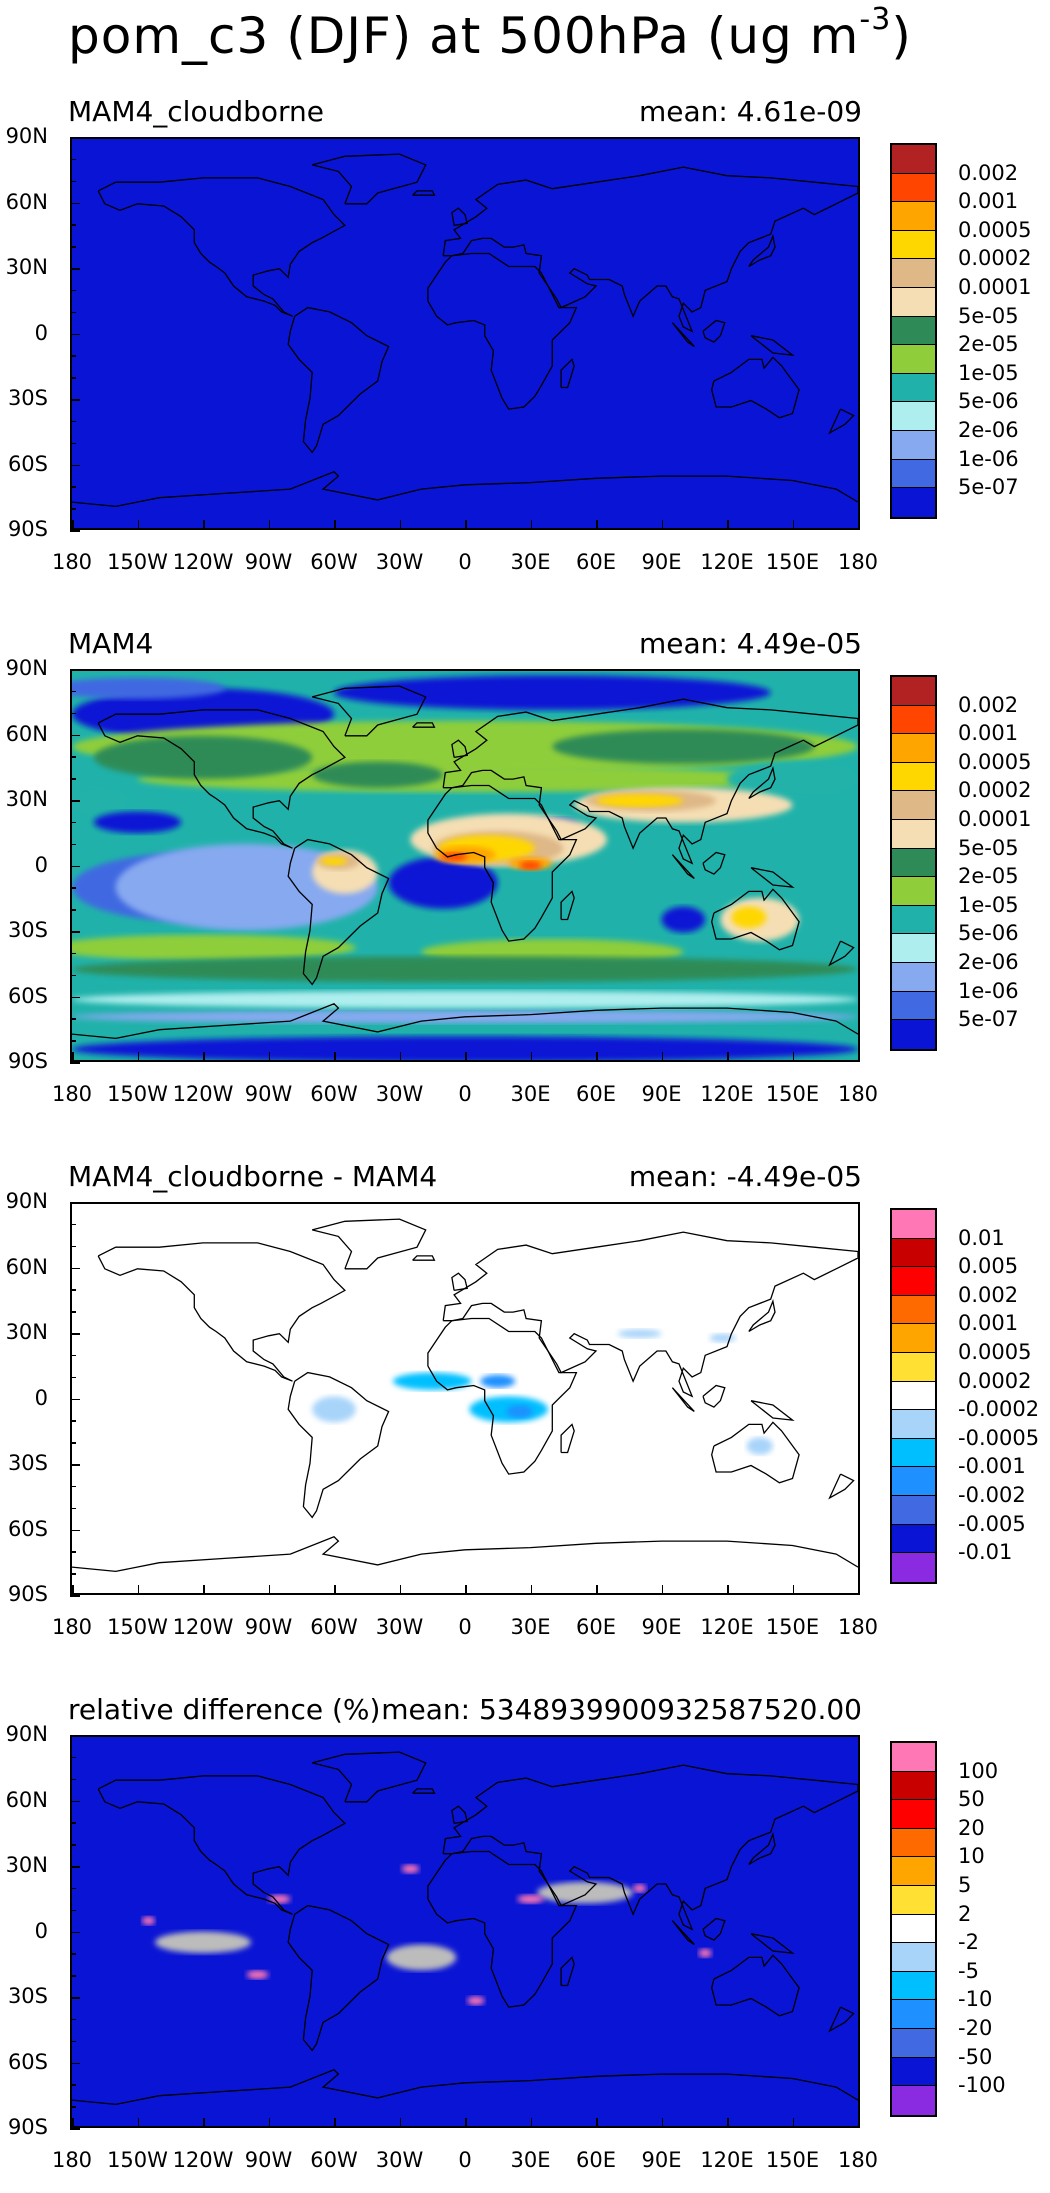 This screenshot has height=2193, width=1050. What do you see at coordinates (26, 733) in the screenshot?
I see `lat-tick-label: 60N` at bounding box center [26, 733].